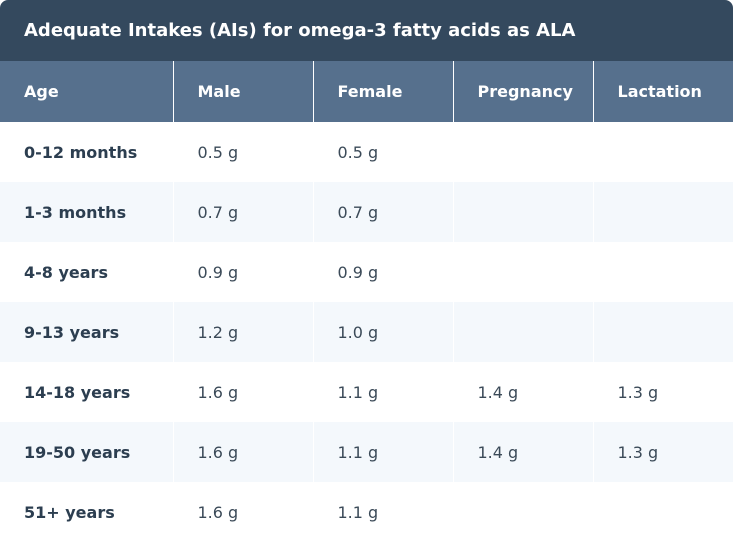  I want to click on cell-age: 51+ years, so click(86, 511).